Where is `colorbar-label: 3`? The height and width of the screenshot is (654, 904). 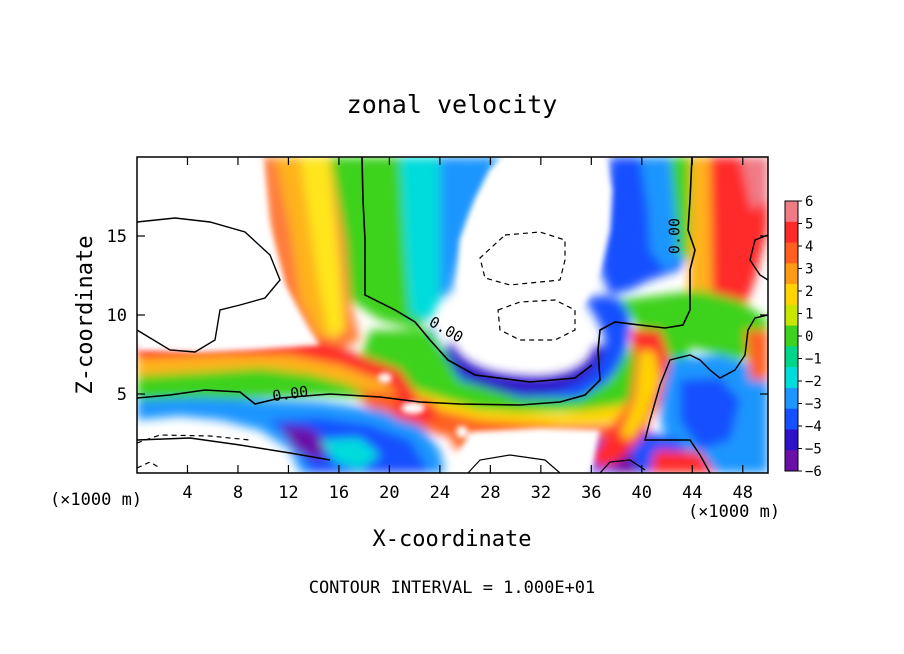
colorbar-label: 3 is located at coordinates (809, 270).